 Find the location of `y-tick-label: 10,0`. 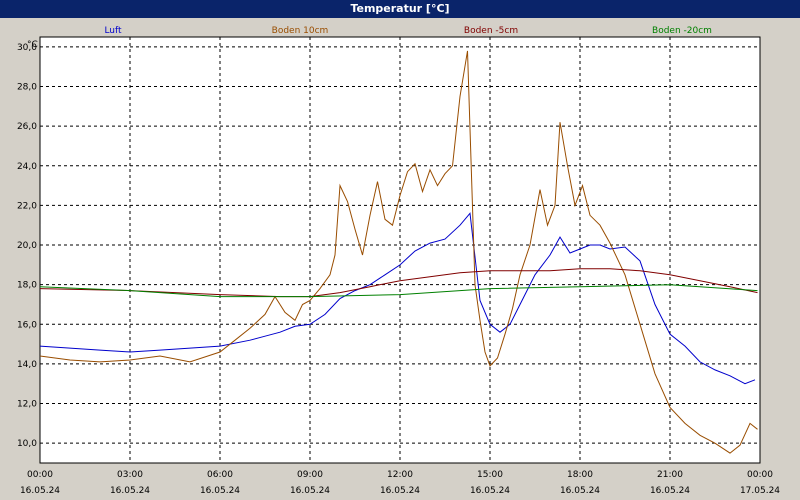

y-tick-label: 10,0 is located at coordinates (27, 444).